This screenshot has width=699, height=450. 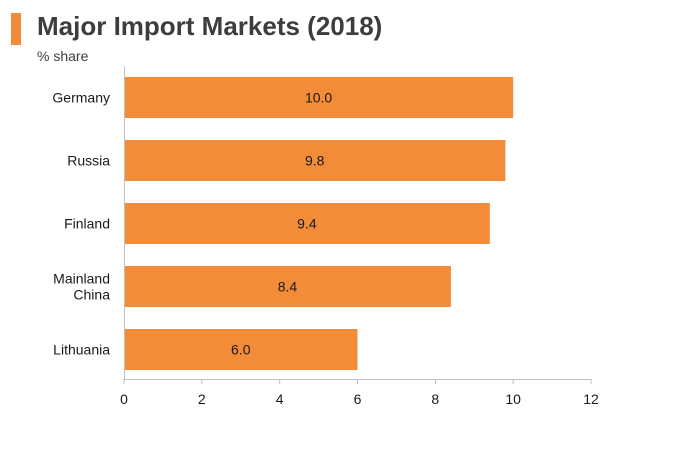 I want to click on data-label: 9.8, so click(x=315, y=161).